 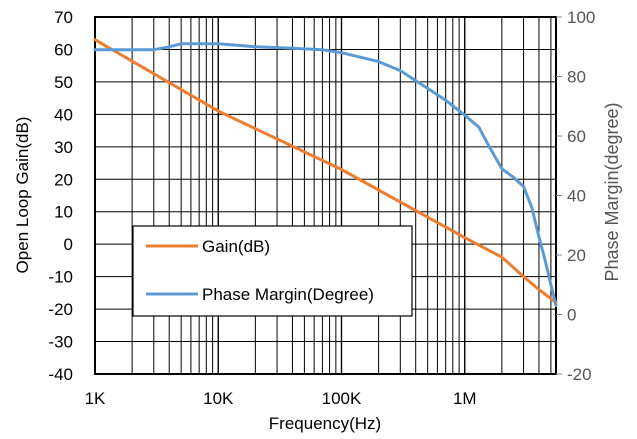 What do you see at coordinates (60, 277) in the screenshot?
I see `left-y-tick-label: -10` at bounding box center [60, 277].